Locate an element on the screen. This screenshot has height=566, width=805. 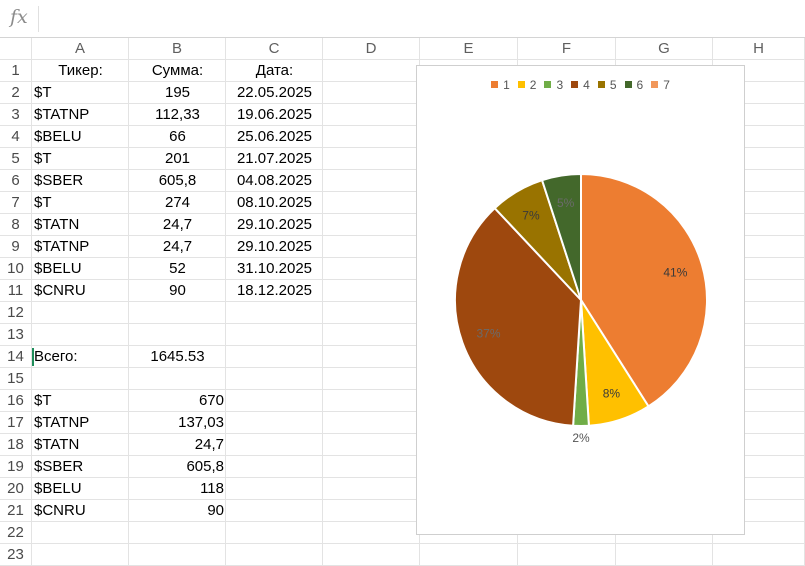
row-header-12: 12 is located at coordinates (16, 313).